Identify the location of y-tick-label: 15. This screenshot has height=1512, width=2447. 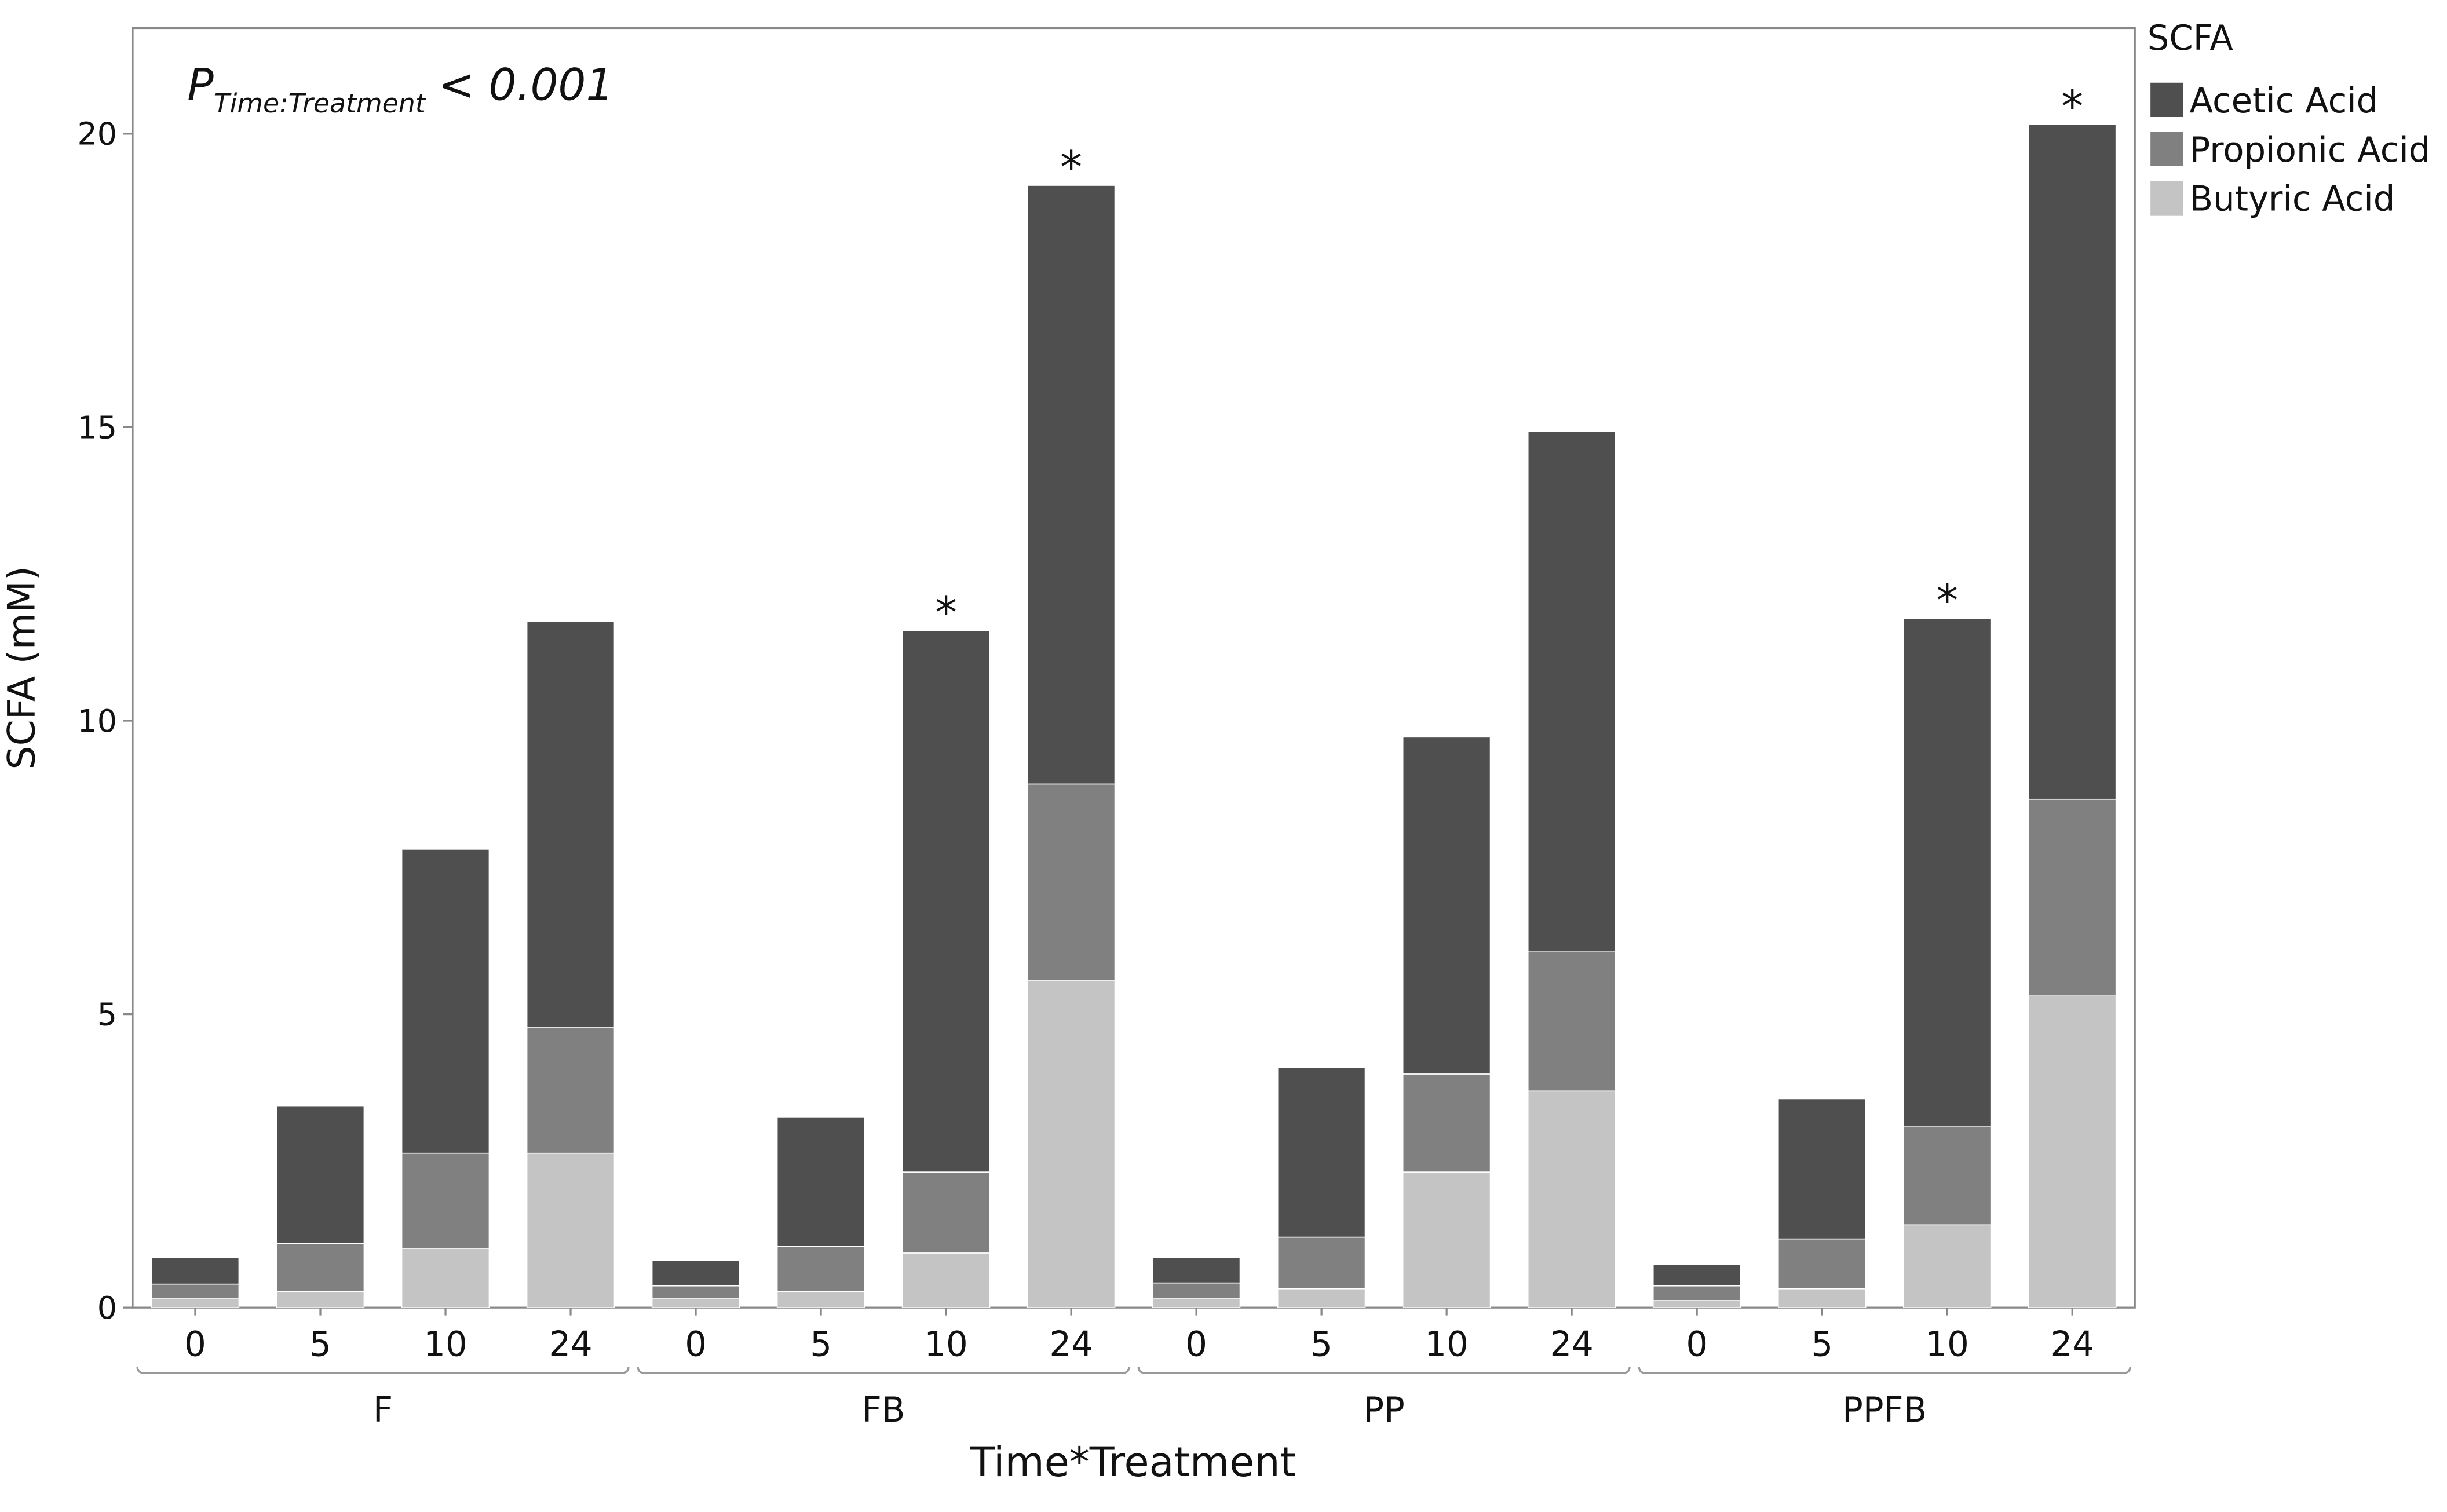
(97, 427).